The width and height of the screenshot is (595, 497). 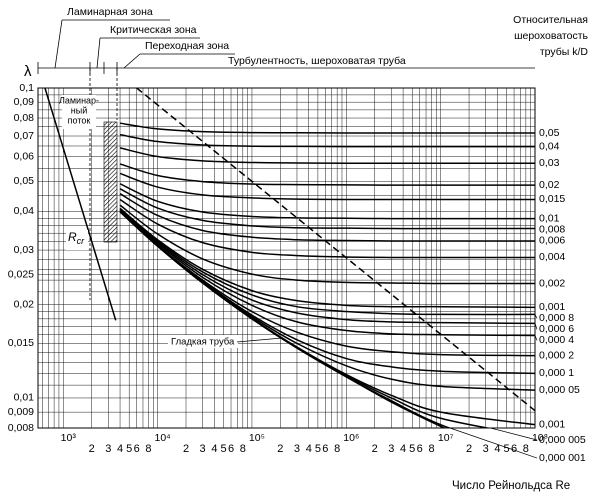 I want to click on series-label: 0,05, so click(x=549, y=133).